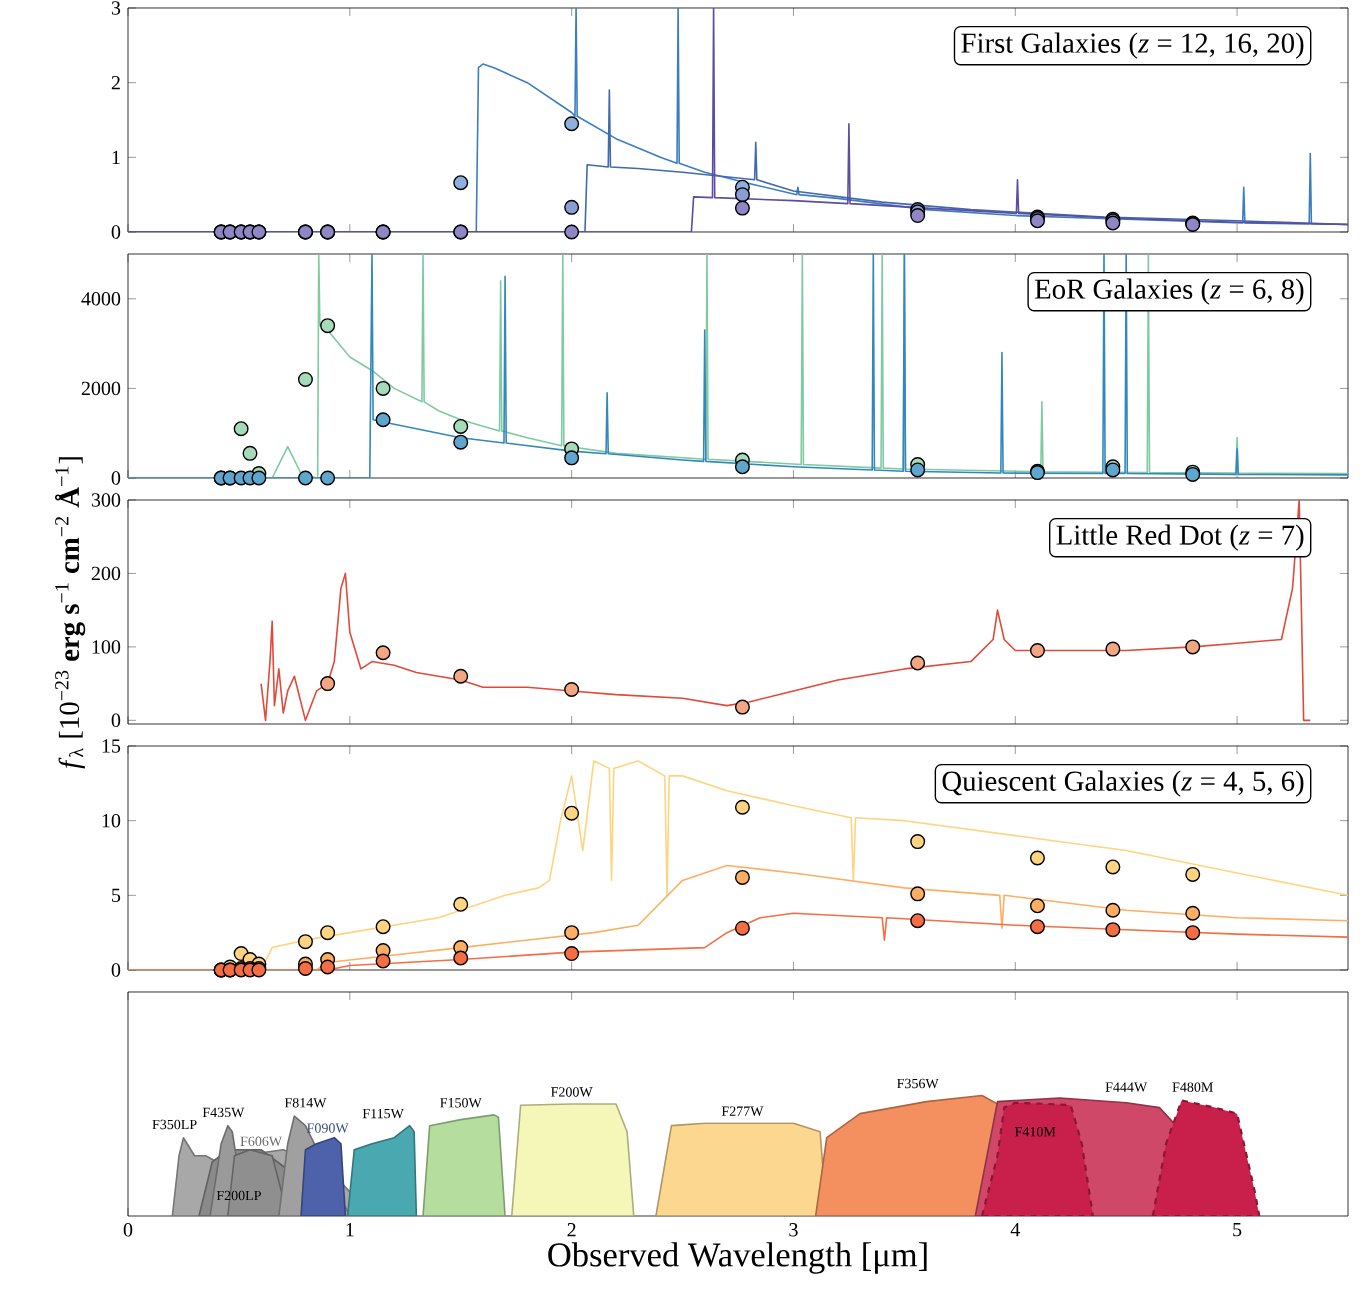  What do you see at coordinates (101, 299) in the screenshot?
I see `y-tick-label: 4000` at bounding box center [101, 299].